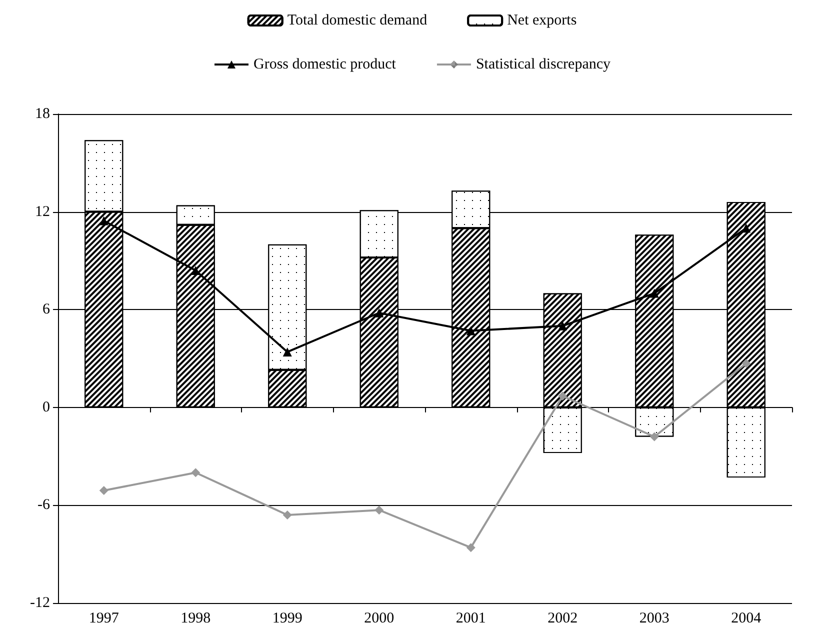 This screenshot has width=824, height=638. What do you see at coordinates (46, 310) in the screenshot?
I see `y-tick-label: 6` at bounding box center [46, 310].